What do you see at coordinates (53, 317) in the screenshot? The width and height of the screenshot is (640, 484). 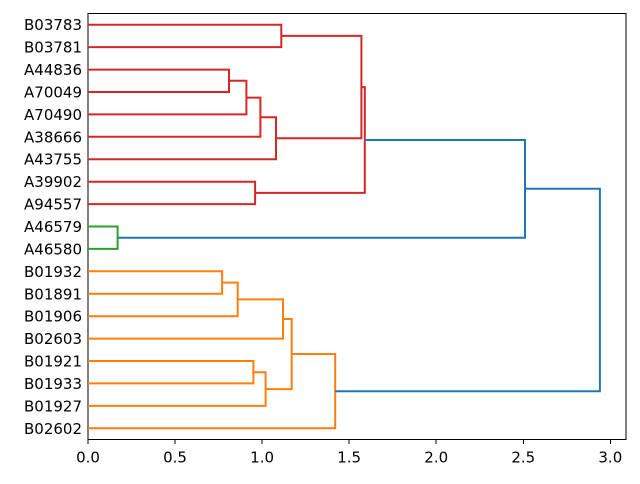 I see `leaf-label: B01906` at bounding box center [53, 317].